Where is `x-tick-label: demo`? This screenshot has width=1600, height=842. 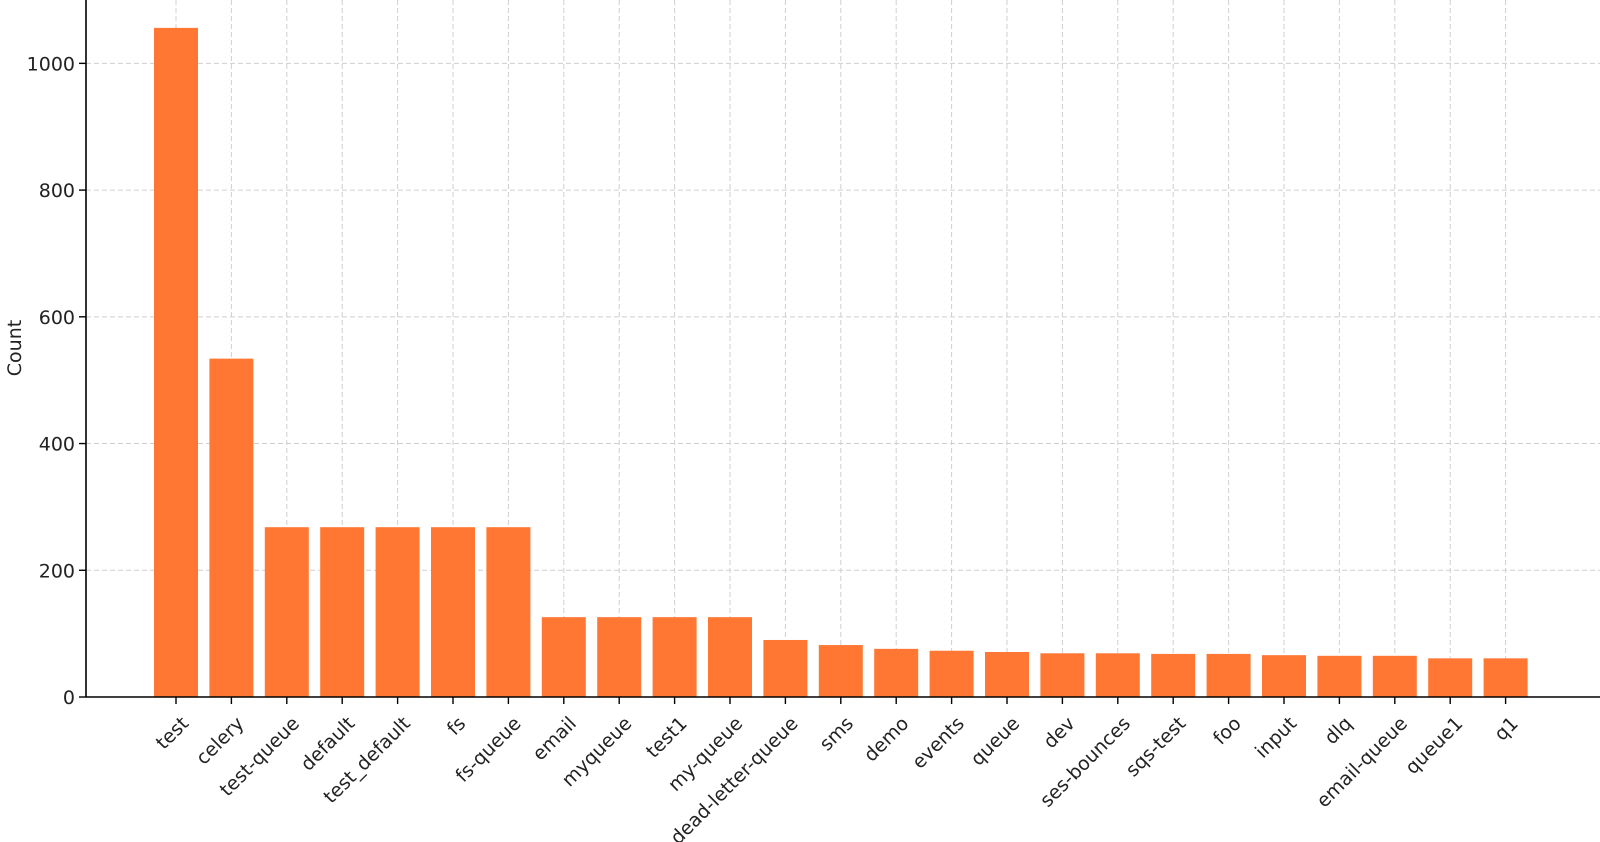 x-tick-label: demo is located at coordinates (887, 740).